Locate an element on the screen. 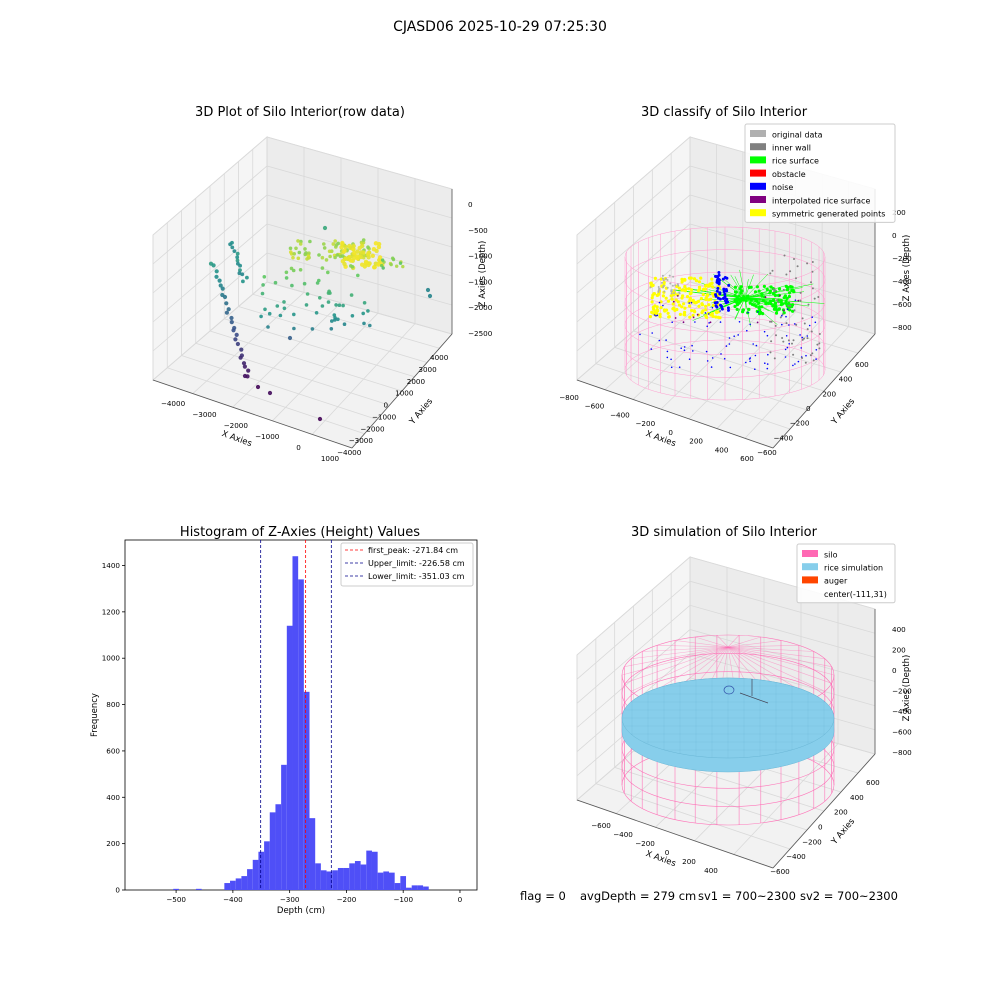 The width and height of the screenshot is (1000, 1000). legend-box is located at coordinates (407, 564).